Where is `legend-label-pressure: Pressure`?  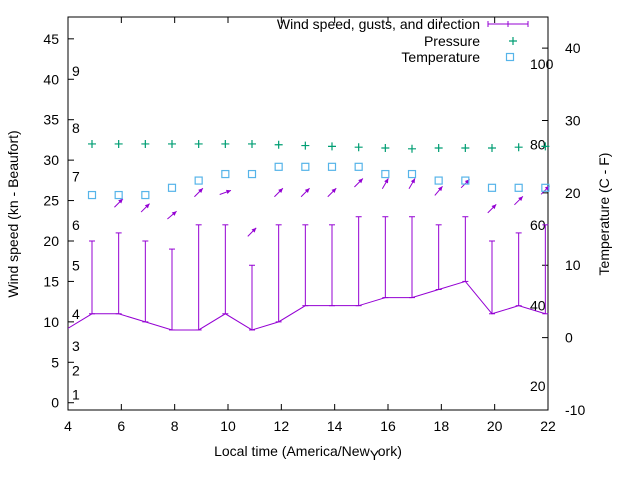 legend-label-pressure: Pressure is located at coordinates (452, 41).